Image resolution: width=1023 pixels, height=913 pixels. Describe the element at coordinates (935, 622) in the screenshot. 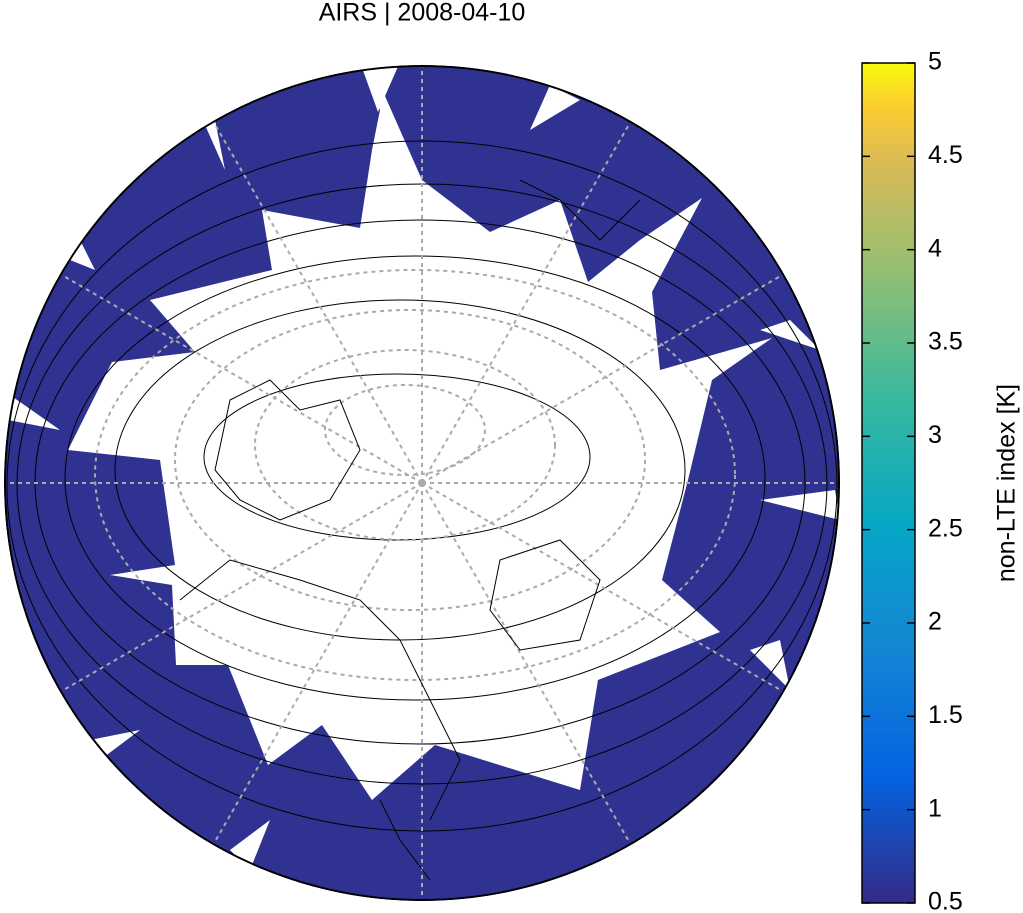

I see `colorbar-tick-label: 2` at that location.